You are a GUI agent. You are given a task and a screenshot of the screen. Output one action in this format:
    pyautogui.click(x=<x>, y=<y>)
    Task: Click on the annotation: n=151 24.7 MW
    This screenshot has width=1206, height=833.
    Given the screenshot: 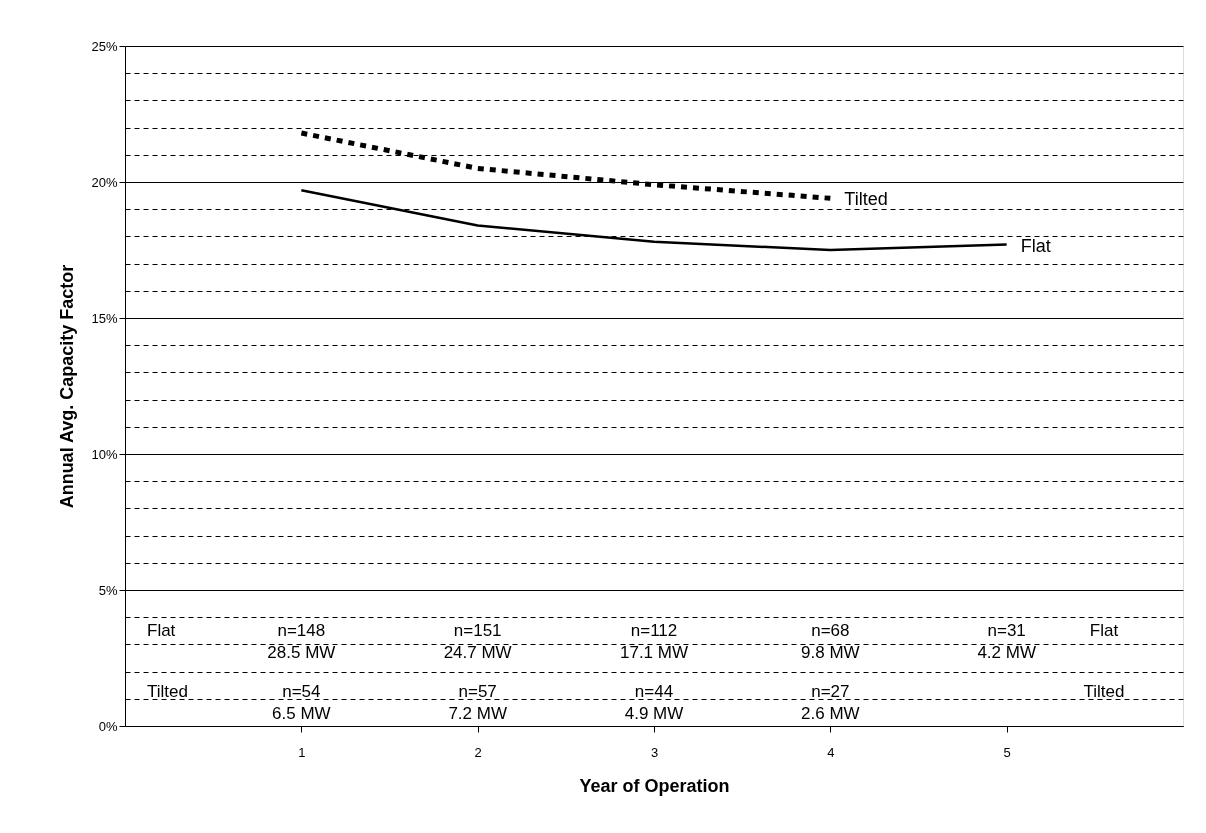 What is the action you would take?
    pyautogui.click(x=477, y=641)
    